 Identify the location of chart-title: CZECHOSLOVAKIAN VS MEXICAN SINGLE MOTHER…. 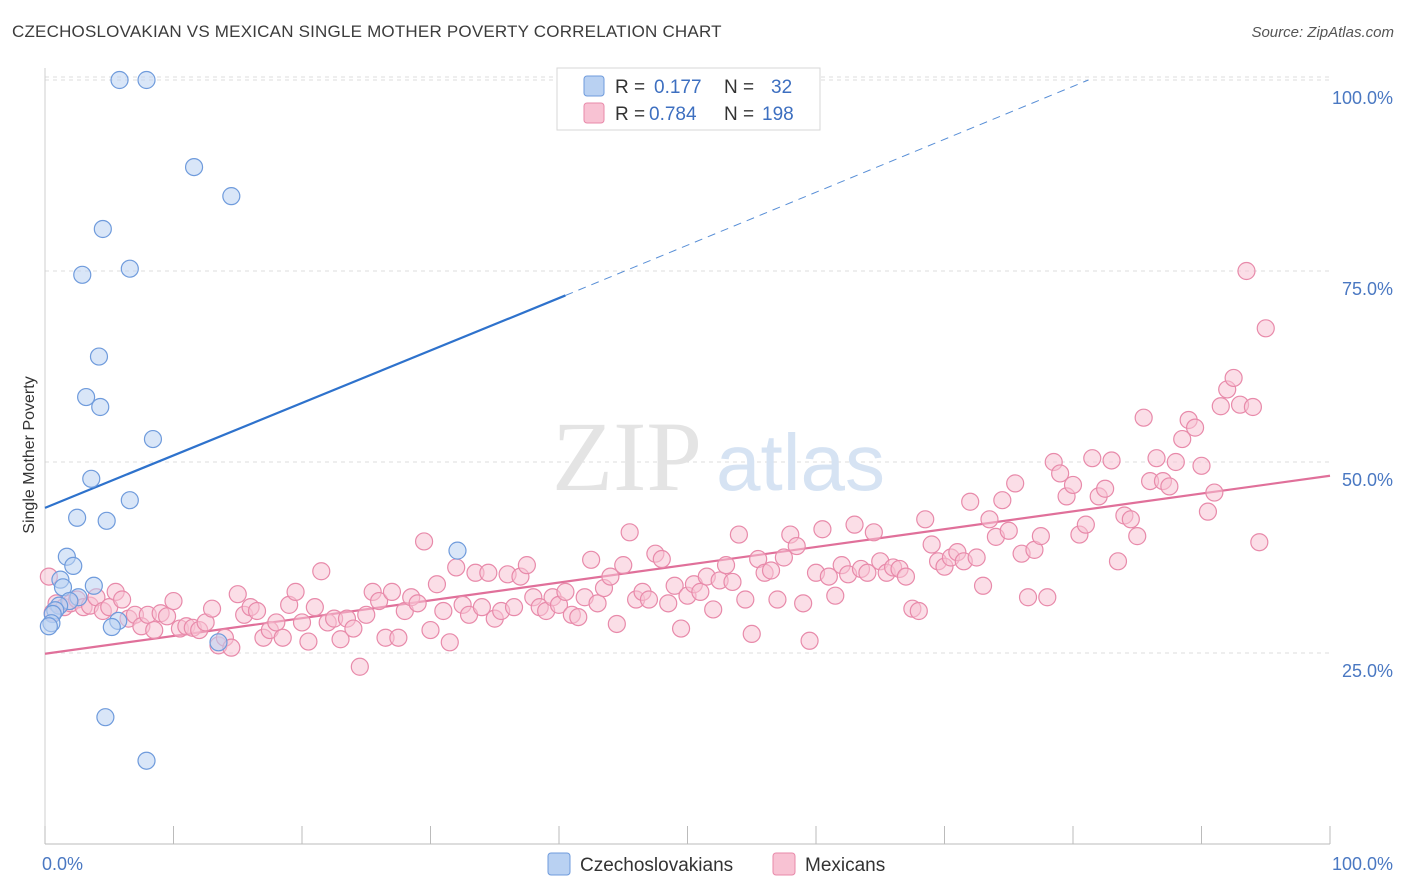
(367, 31).